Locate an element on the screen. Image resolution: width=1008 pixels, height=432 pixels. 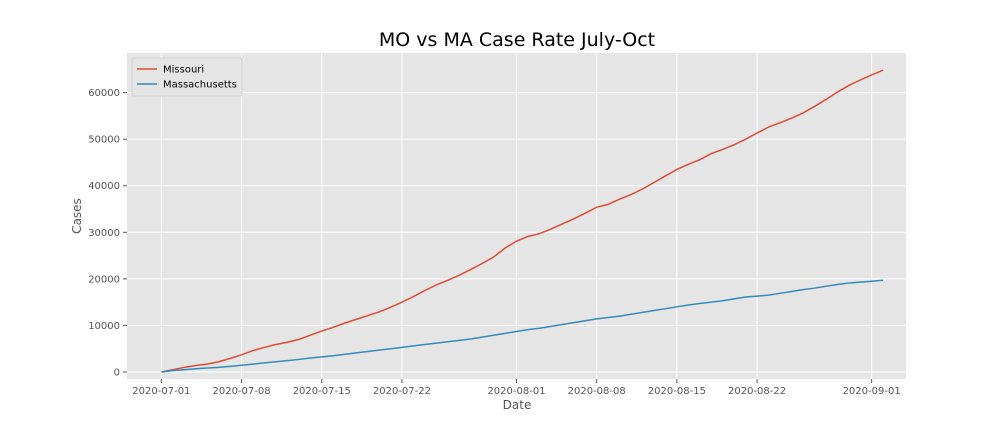
y-tick-label: 0 is located at coordinates (117, 373).